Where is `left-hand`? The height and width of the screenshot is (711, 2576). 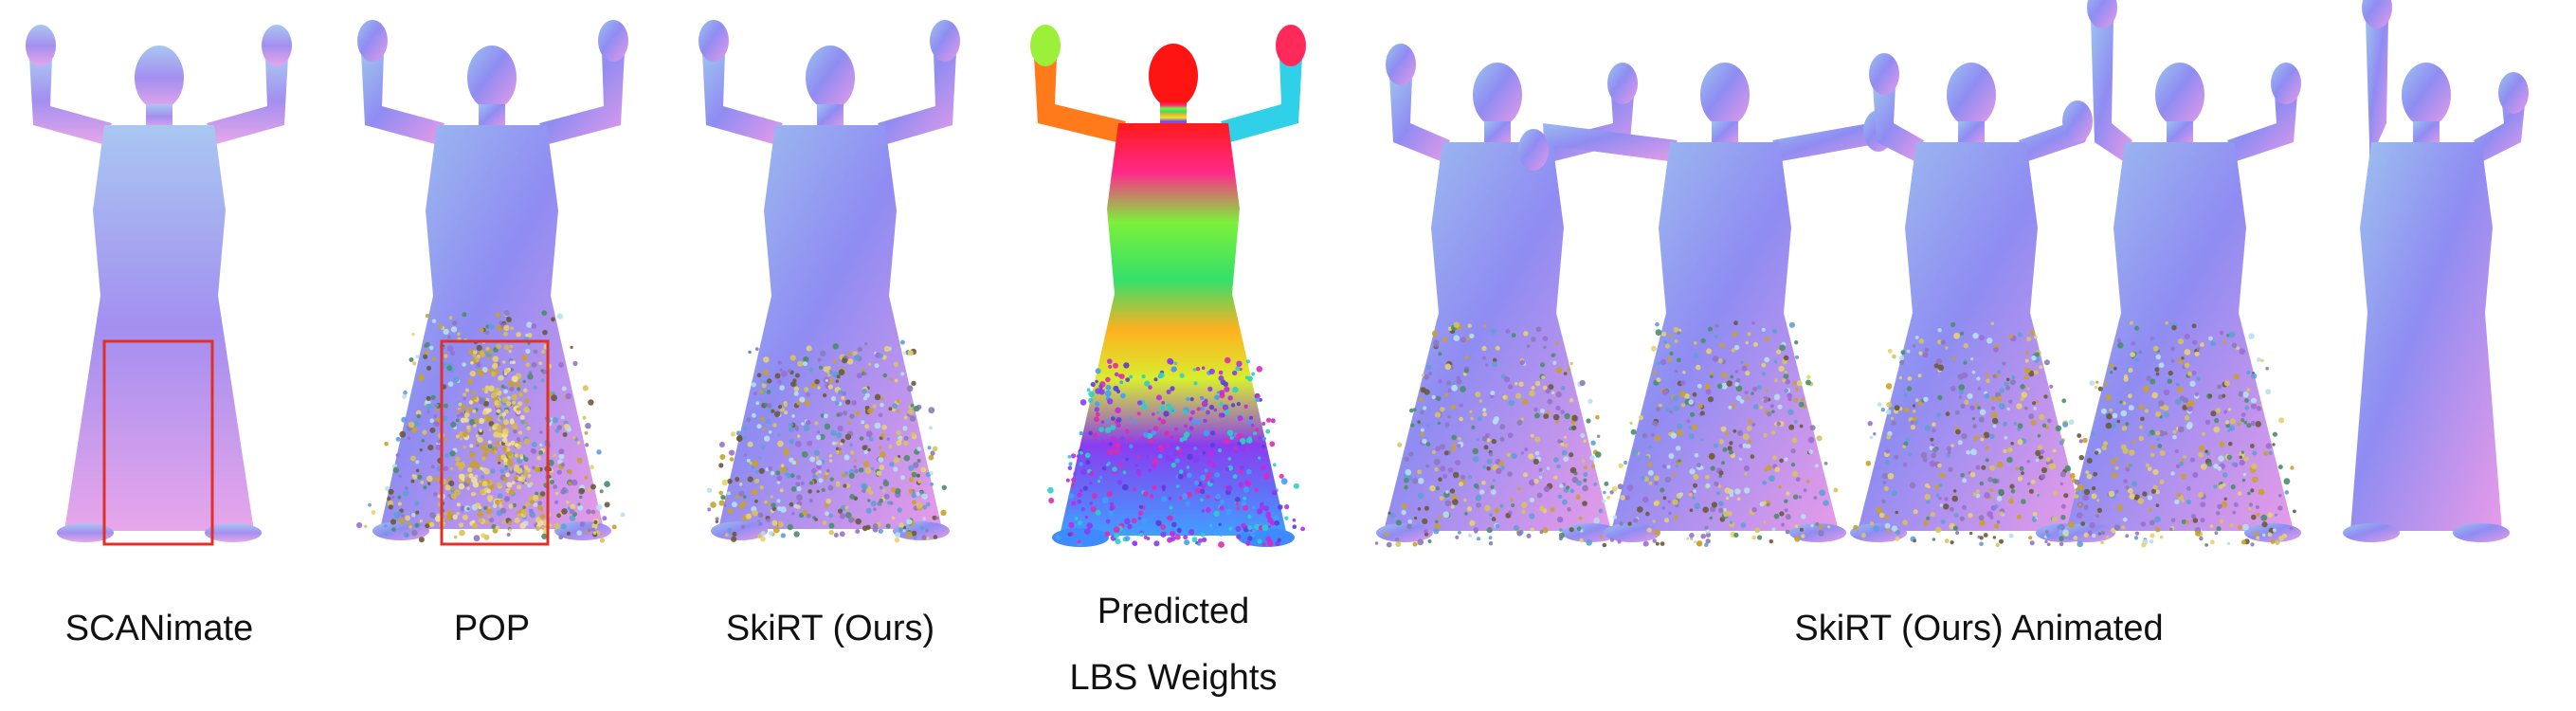 left-hand is located at coordinates (372, 41).